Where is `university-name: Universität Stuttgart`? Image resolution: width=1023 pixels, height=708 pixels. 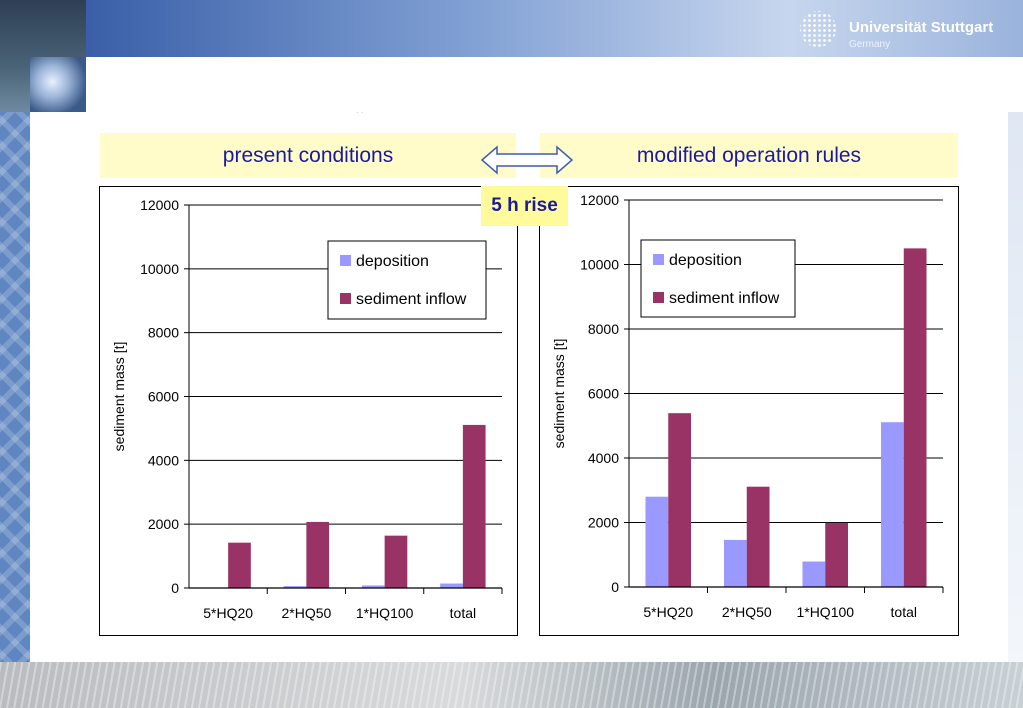 university-name: Universität Stuttgart is located at coordinates (921, 27).